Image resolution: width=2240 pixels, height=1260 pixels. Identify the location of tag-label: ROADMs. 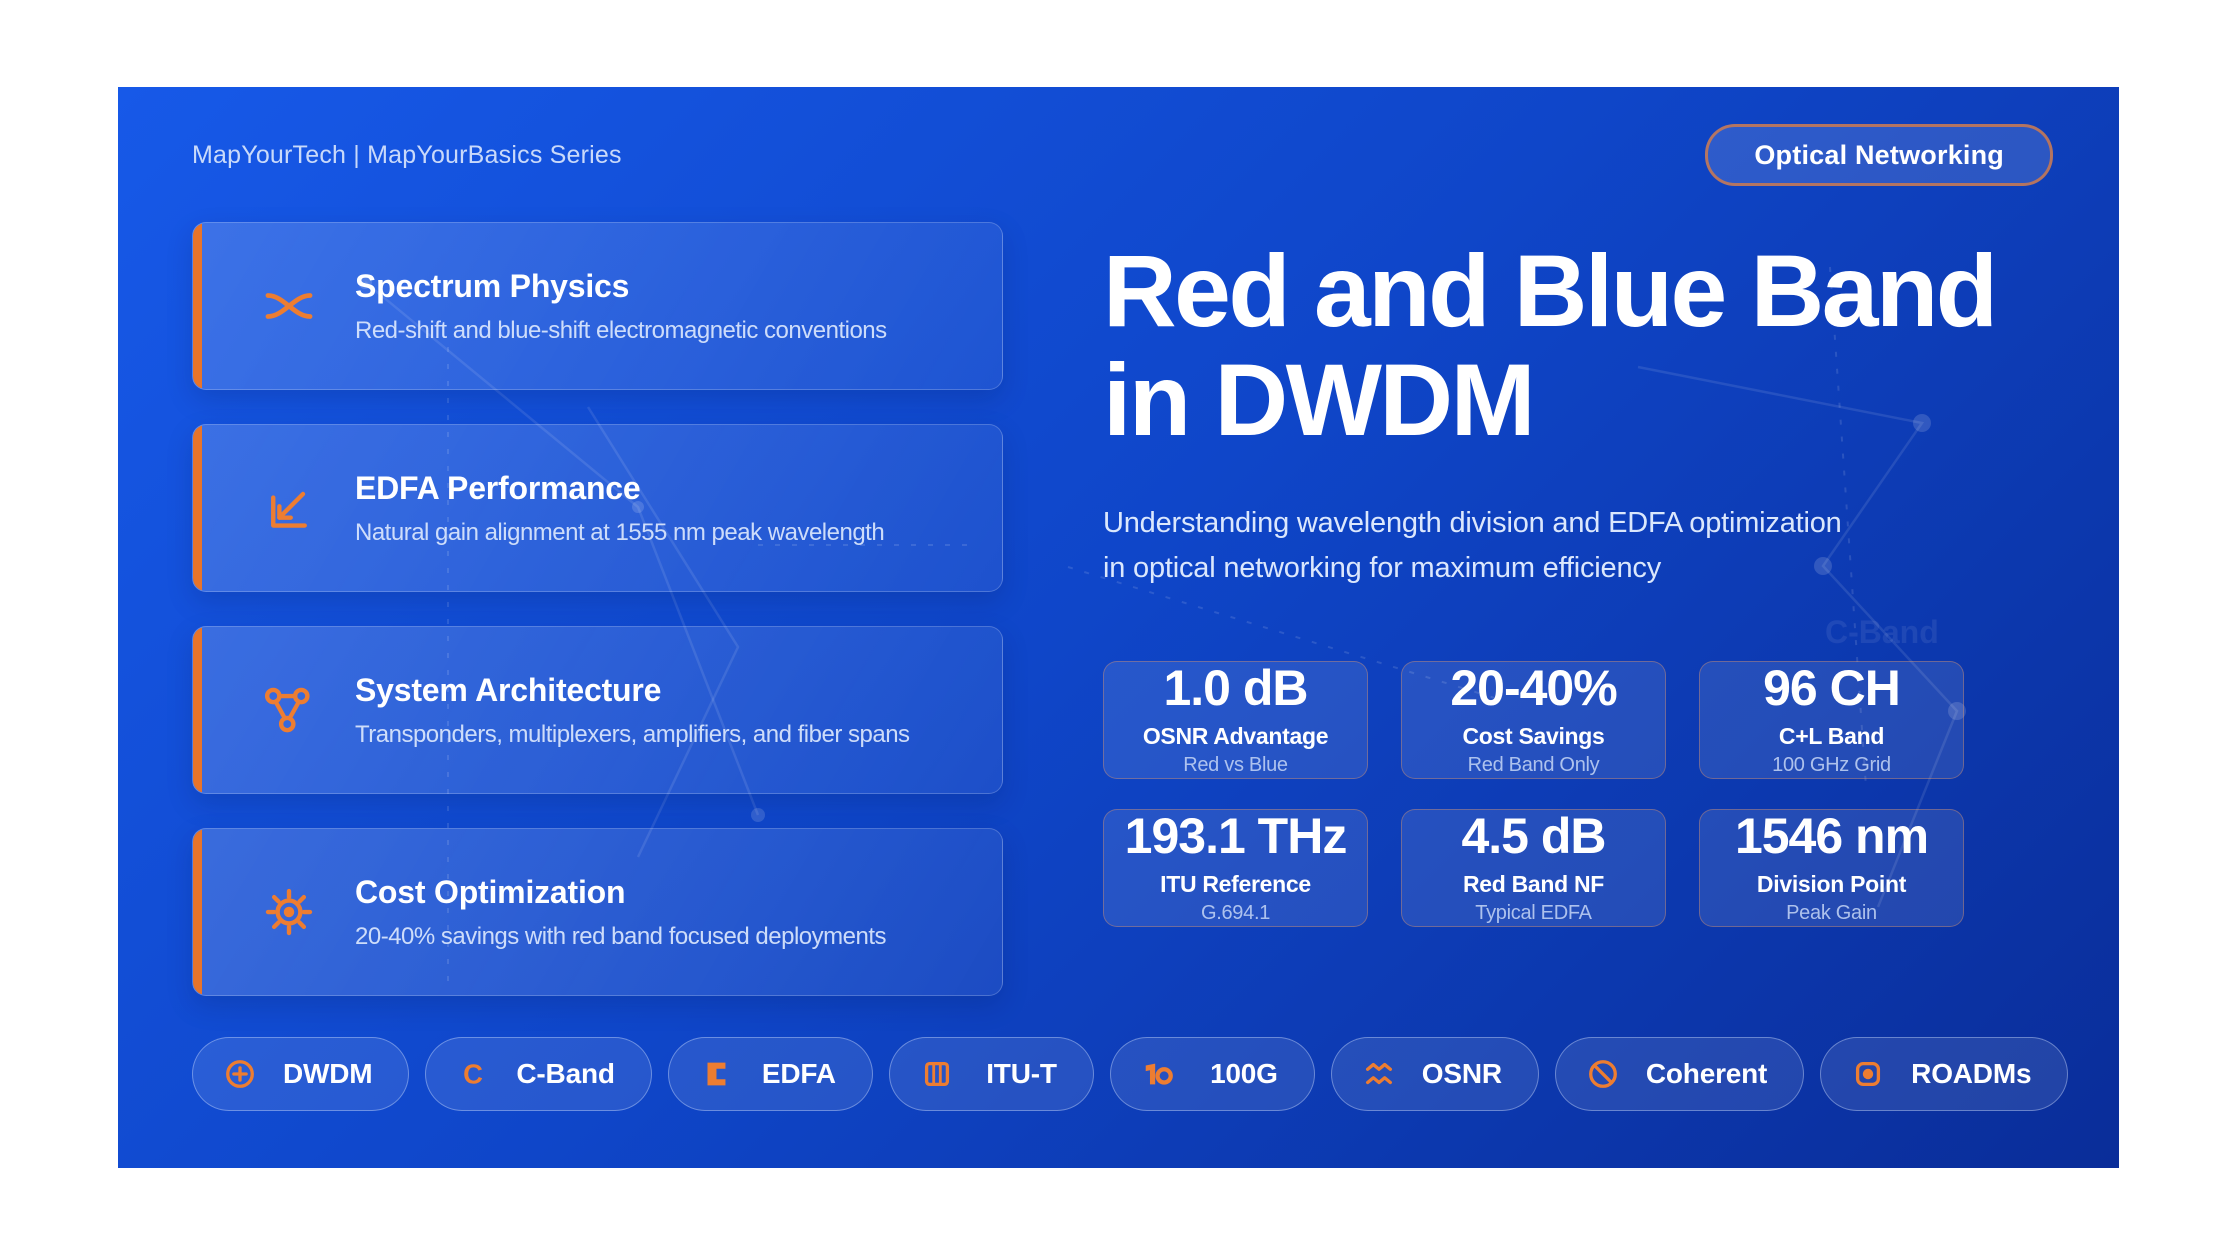
(1971, 1073).